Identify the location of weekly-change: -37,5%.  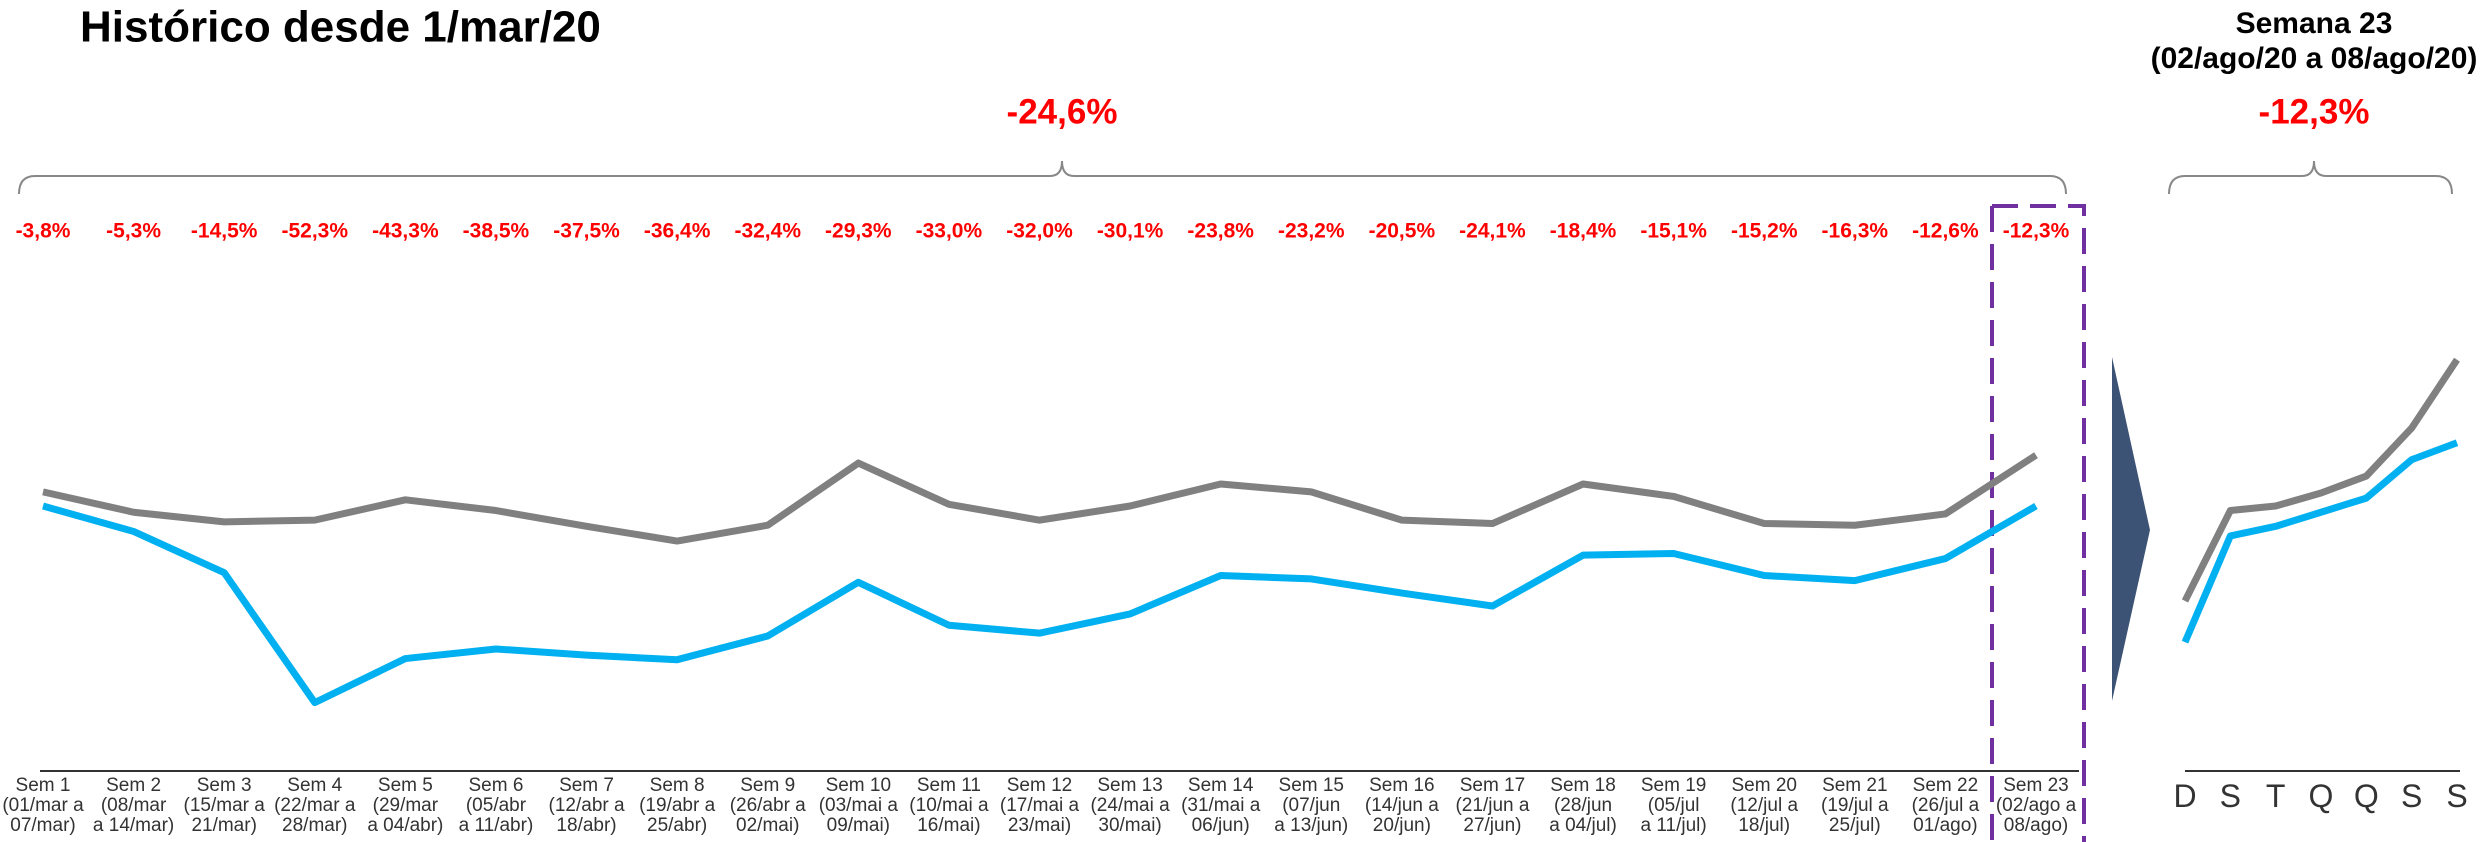
(586, 231).